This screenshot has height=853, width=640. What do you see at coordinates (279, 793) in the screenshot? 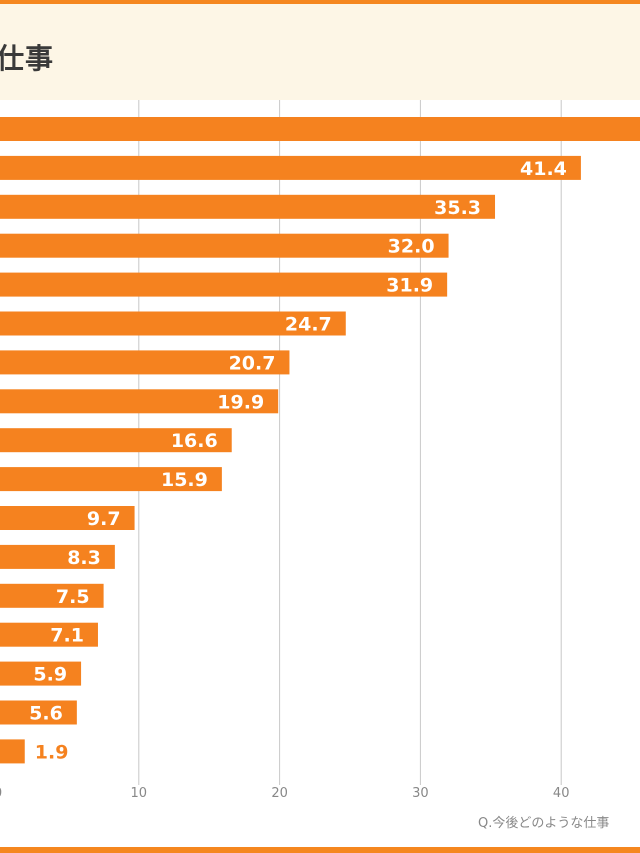
I see `x-tick-label-20: 20` at bounding box center [279, 793].